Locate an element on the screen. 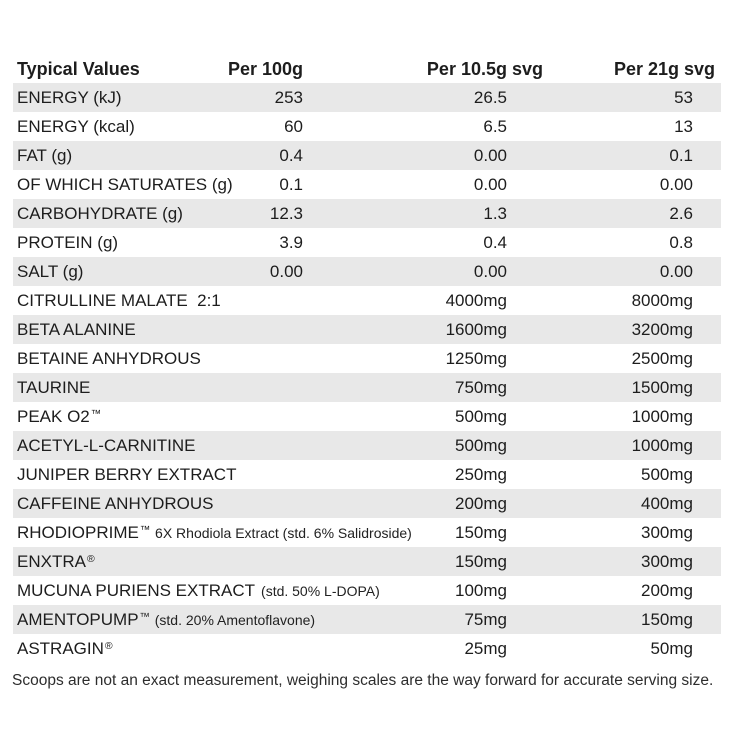 The image size is (740, 740). per-21g-value: 50mg is located at coordinates (671, 648).